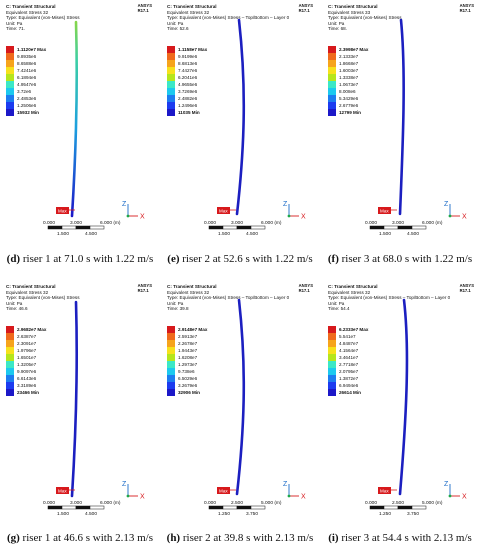  Describe the element at coordinates (349, 371) in the screenshot. I see `legend-label: 2.0795e7` at that location.